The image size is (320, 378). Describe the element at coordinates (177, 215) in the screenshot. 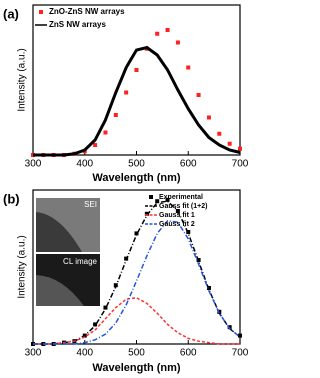

I see `legend-label: Gauss fit 1` at that location.